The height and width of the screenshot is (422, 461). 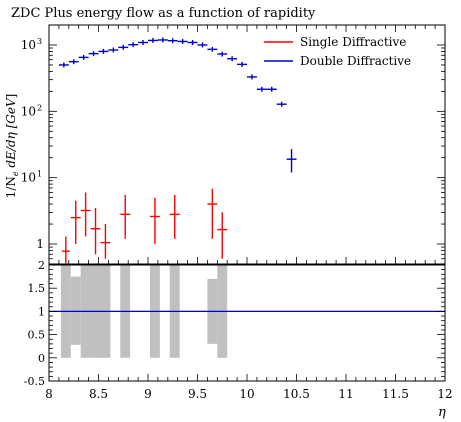 I want to click on legend-label-single: Single Diffractive, so click(x=353, y=42).